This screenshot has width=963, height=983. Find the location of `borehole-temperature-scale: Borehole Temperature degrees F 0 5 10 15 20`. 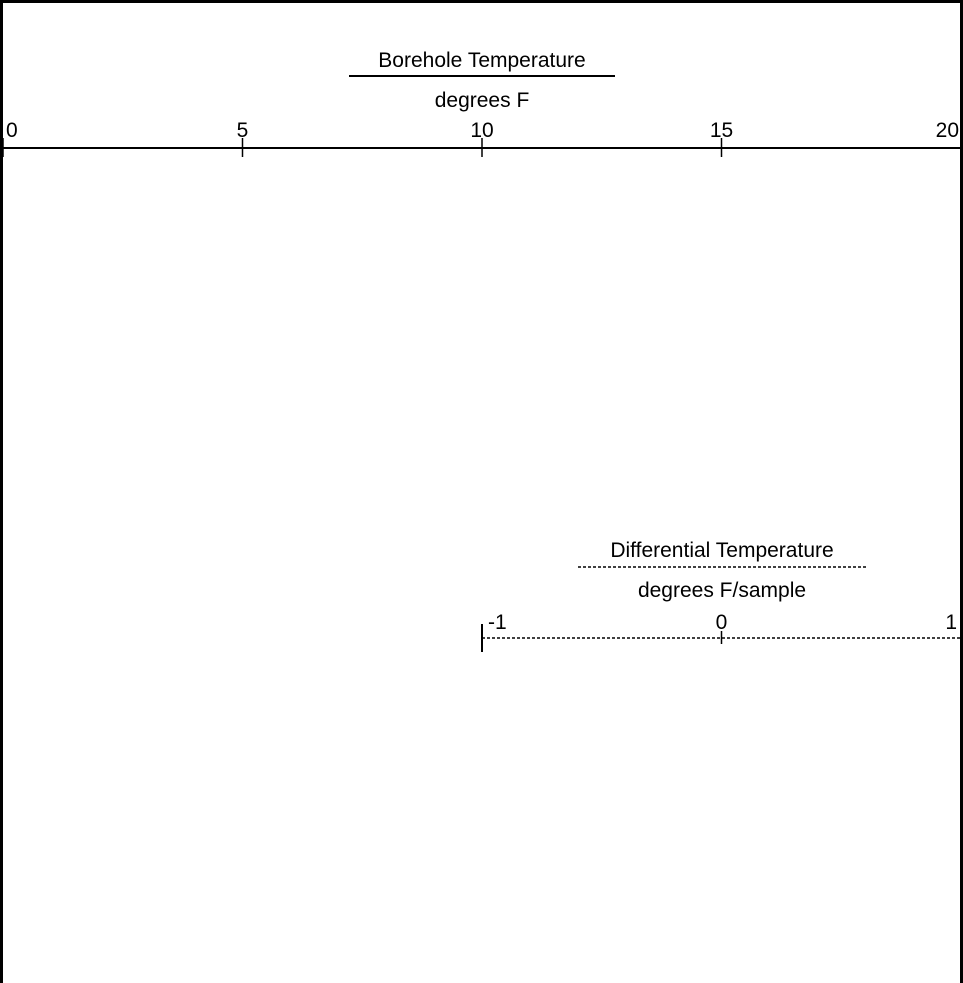

borehole-temperature-scale: Borehole Temperature degrees F 0 5 10 15 20 is located at coordinates (482, 103).